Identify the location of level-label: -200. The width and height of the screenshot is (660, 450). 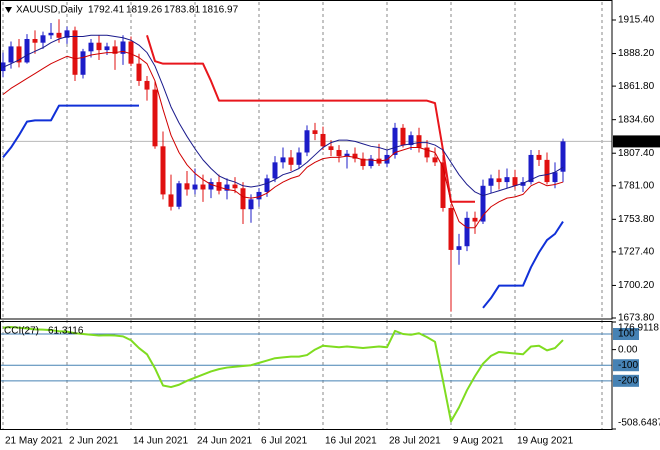
(628, 380).